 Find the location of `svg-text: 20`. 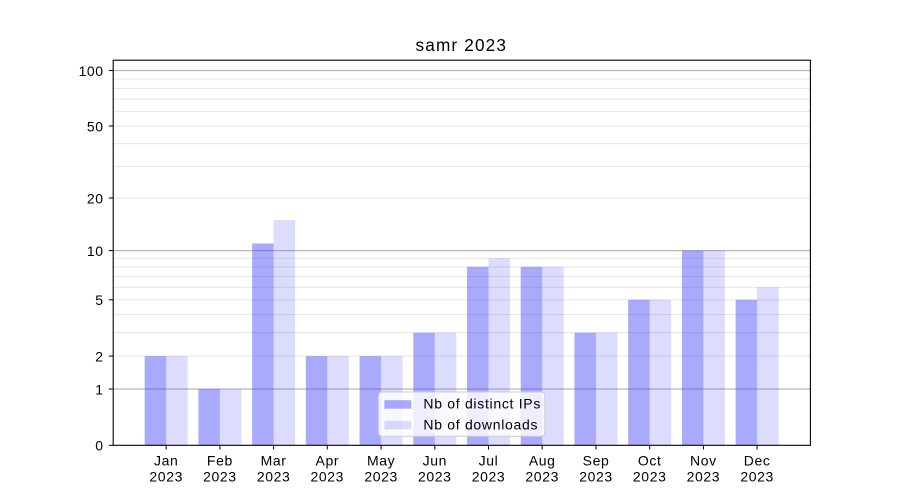

svg-text: 20 is located at coordinates (95, 198).